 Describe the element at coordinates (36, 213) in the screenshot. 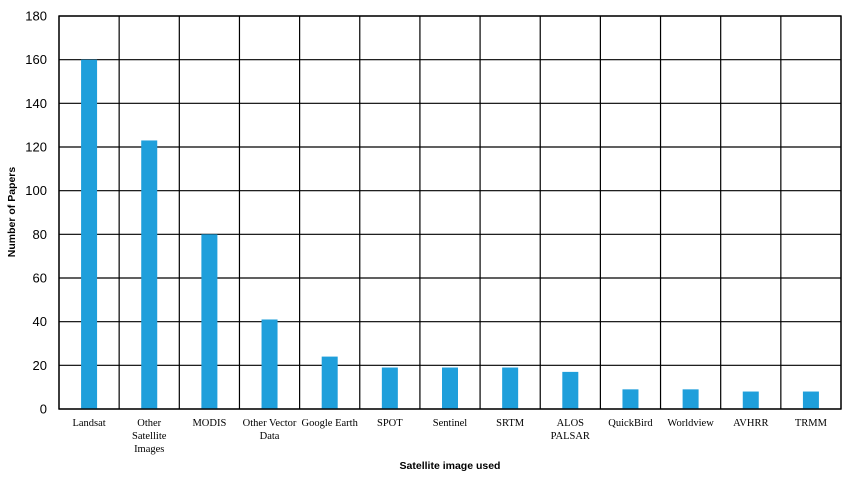

I see `y-tick-labels: 0 20 40 60 80 100 120 140 160 180` at that location.